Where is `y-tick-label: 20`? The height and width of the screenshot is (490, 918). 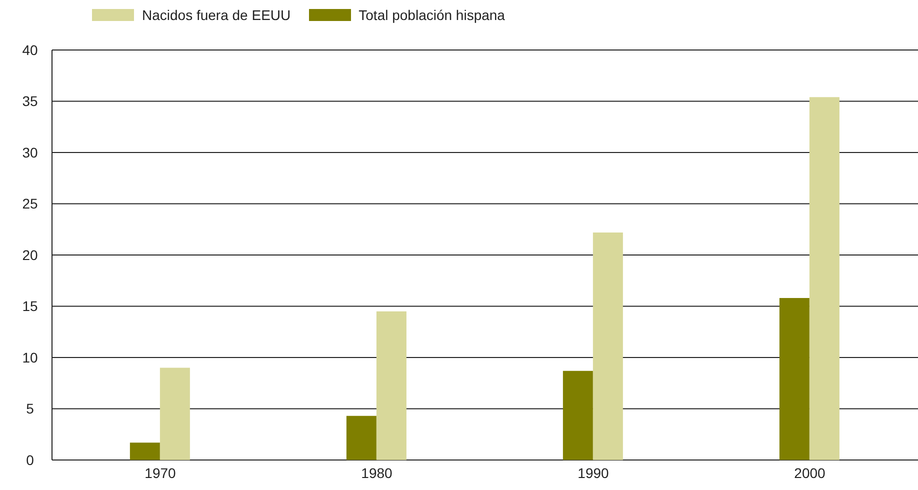
y-tick-label: 20 is located at coordinates (30, 254).